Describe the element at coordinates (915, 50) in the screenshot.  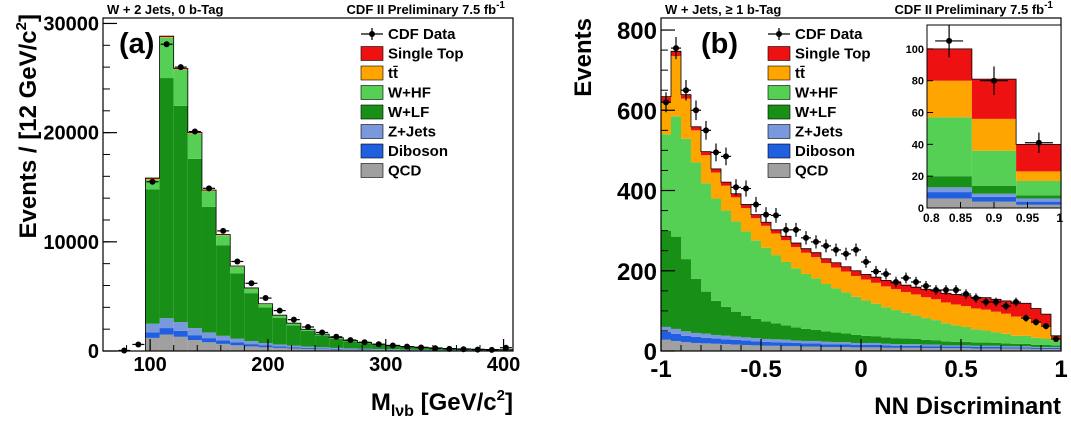
I see `inset-ytick-label-5: 100` at that location.